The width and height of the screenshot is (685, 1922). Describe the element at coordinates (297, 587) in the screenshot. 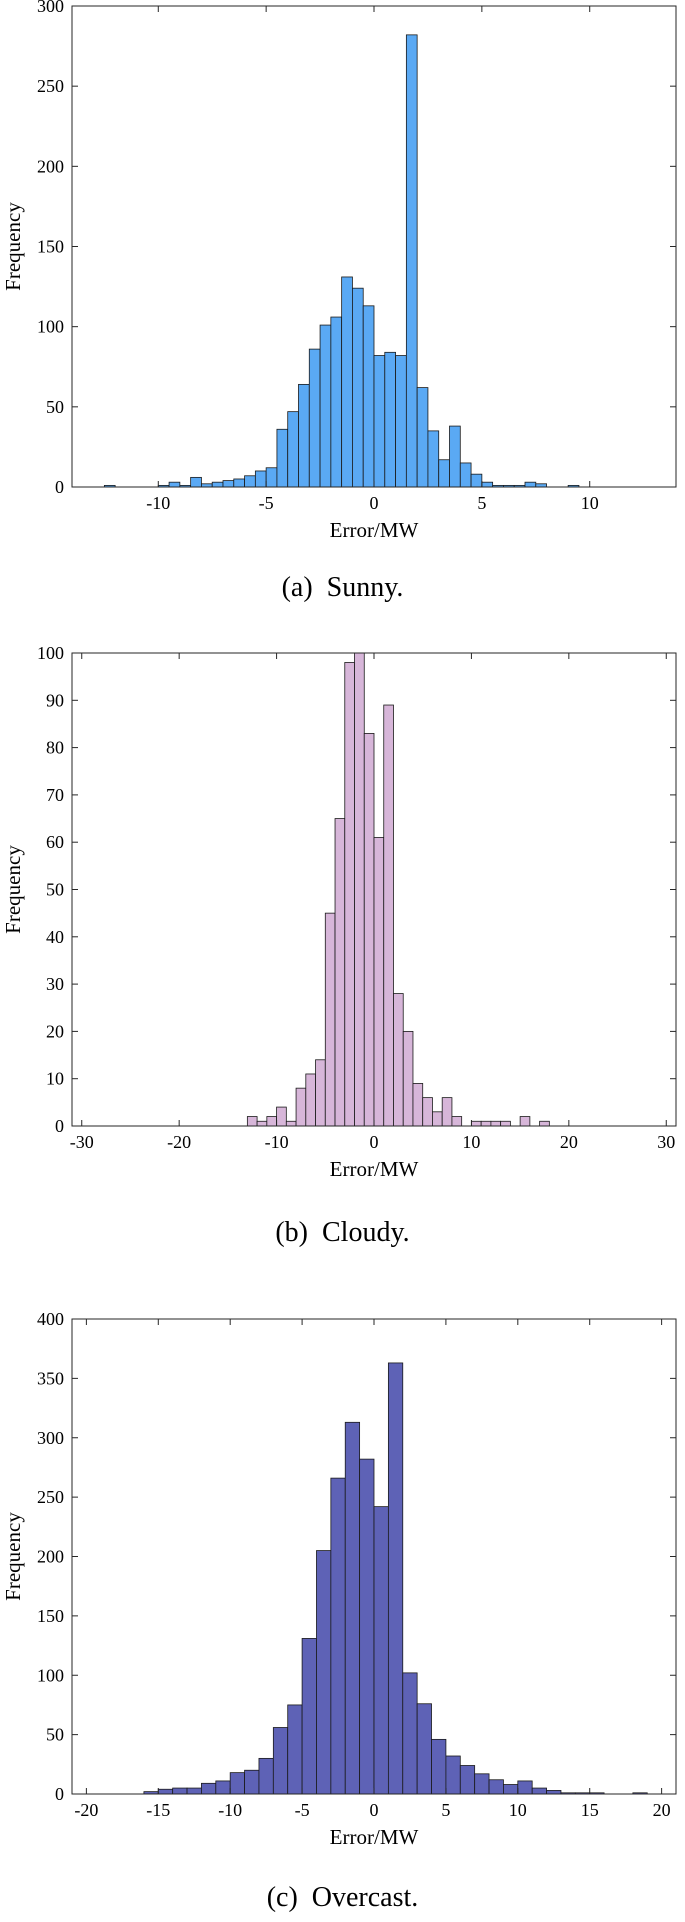

I see `caption-tag: (a)` at that location.